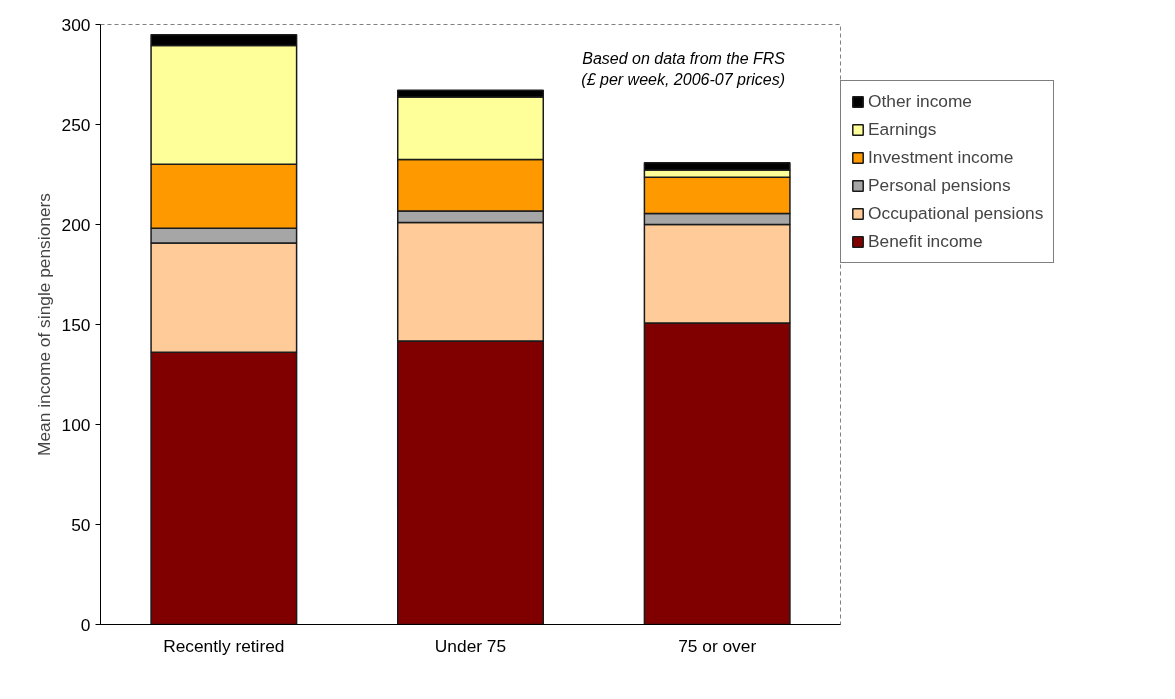 This screenshot has height=699, width=1175. I want to click on y-tick-label: 300, so click(76, 24).